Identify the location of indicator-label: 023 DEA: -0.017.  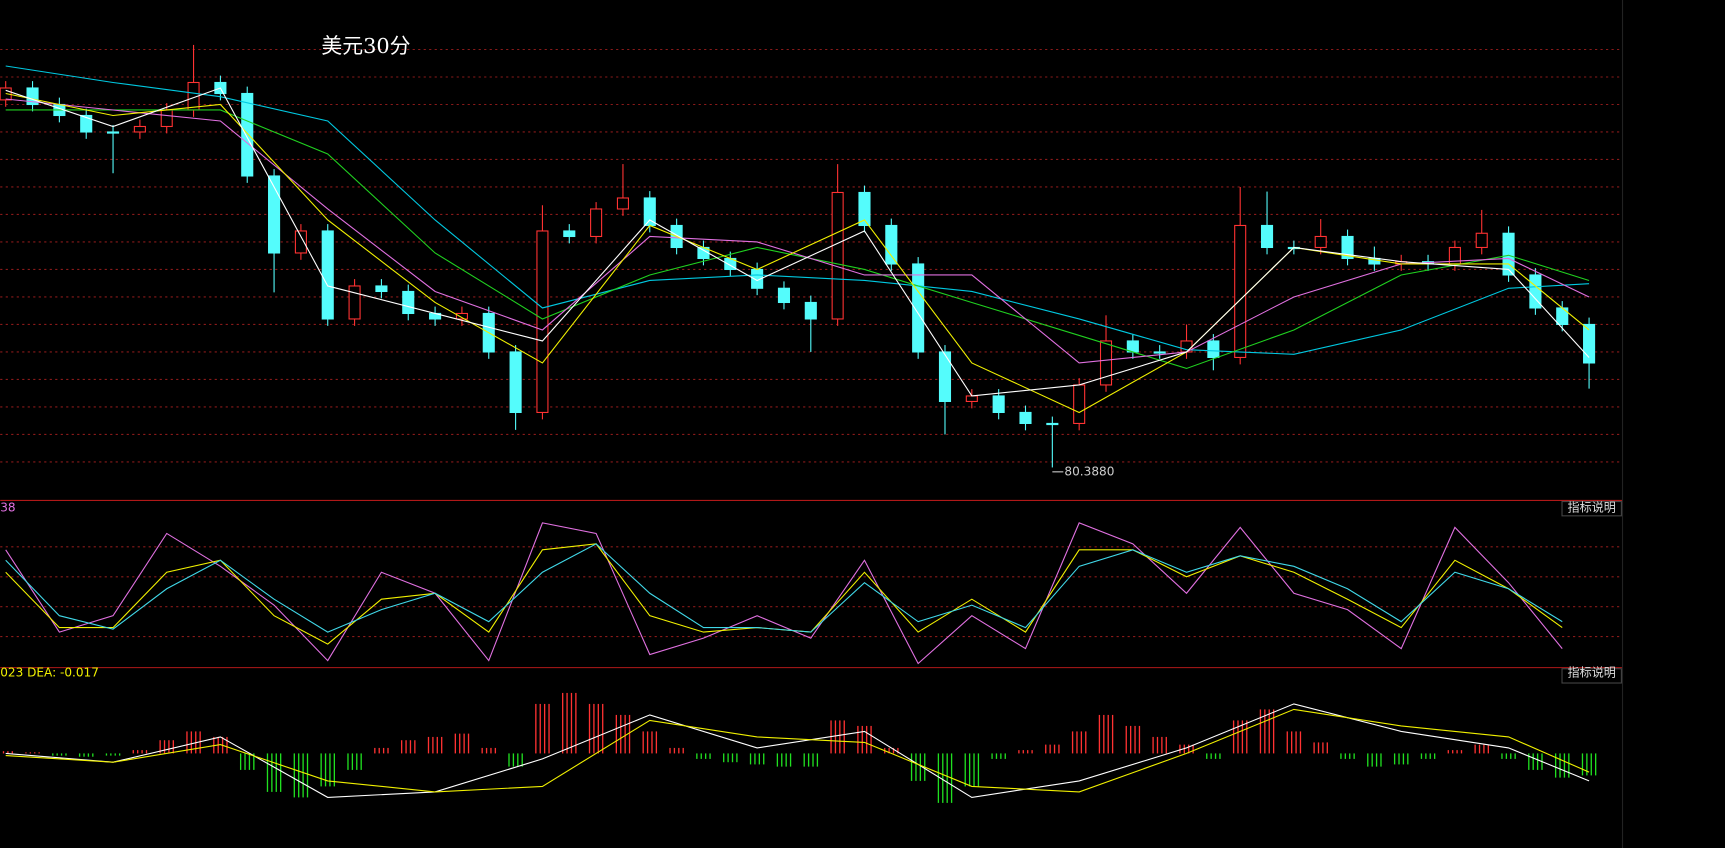
(49, 673).